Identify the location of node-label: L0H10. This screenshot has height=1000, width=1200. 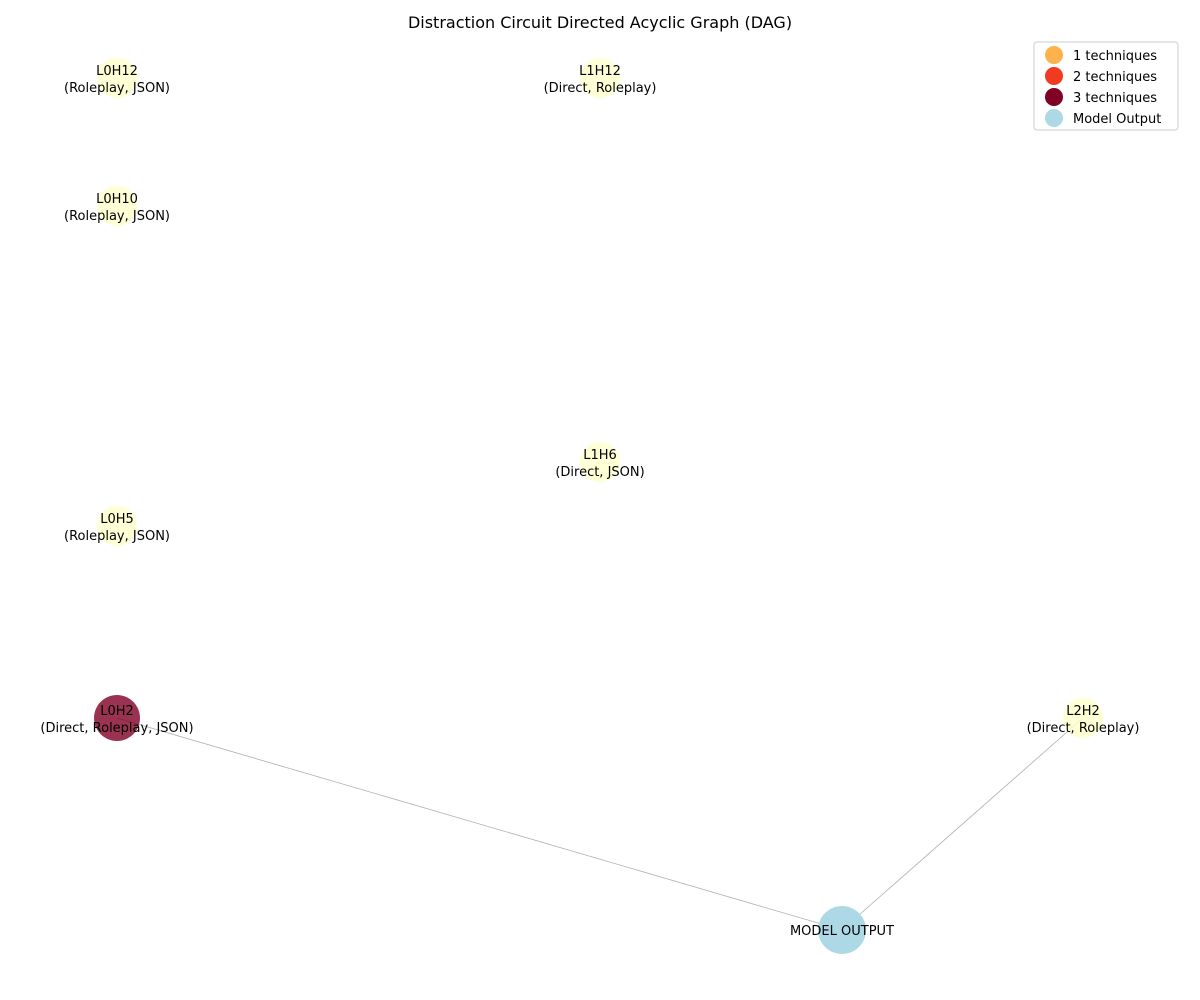
(117, 199).